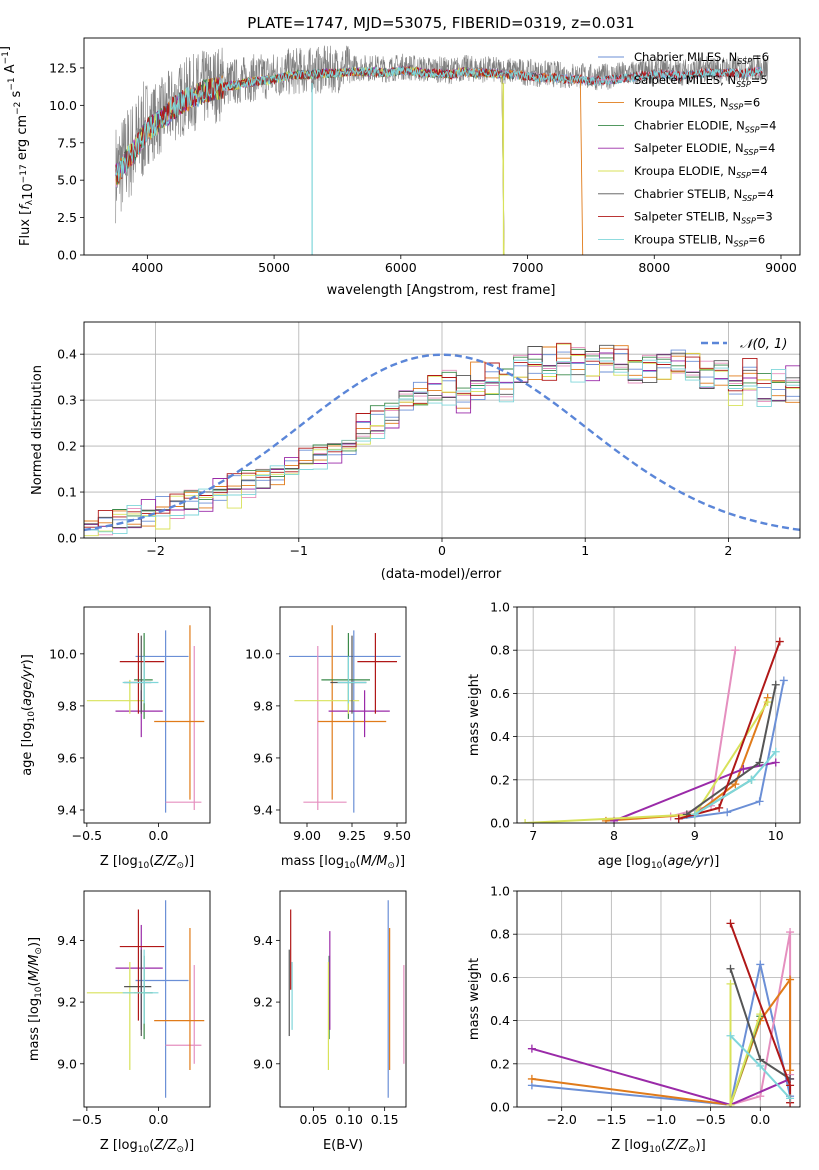 The height and width of the screenshot is (1170, 819). Describe the element at coordinates (500, 693) in the screenshot. I see `y-tick-label: 0.6` at that location.